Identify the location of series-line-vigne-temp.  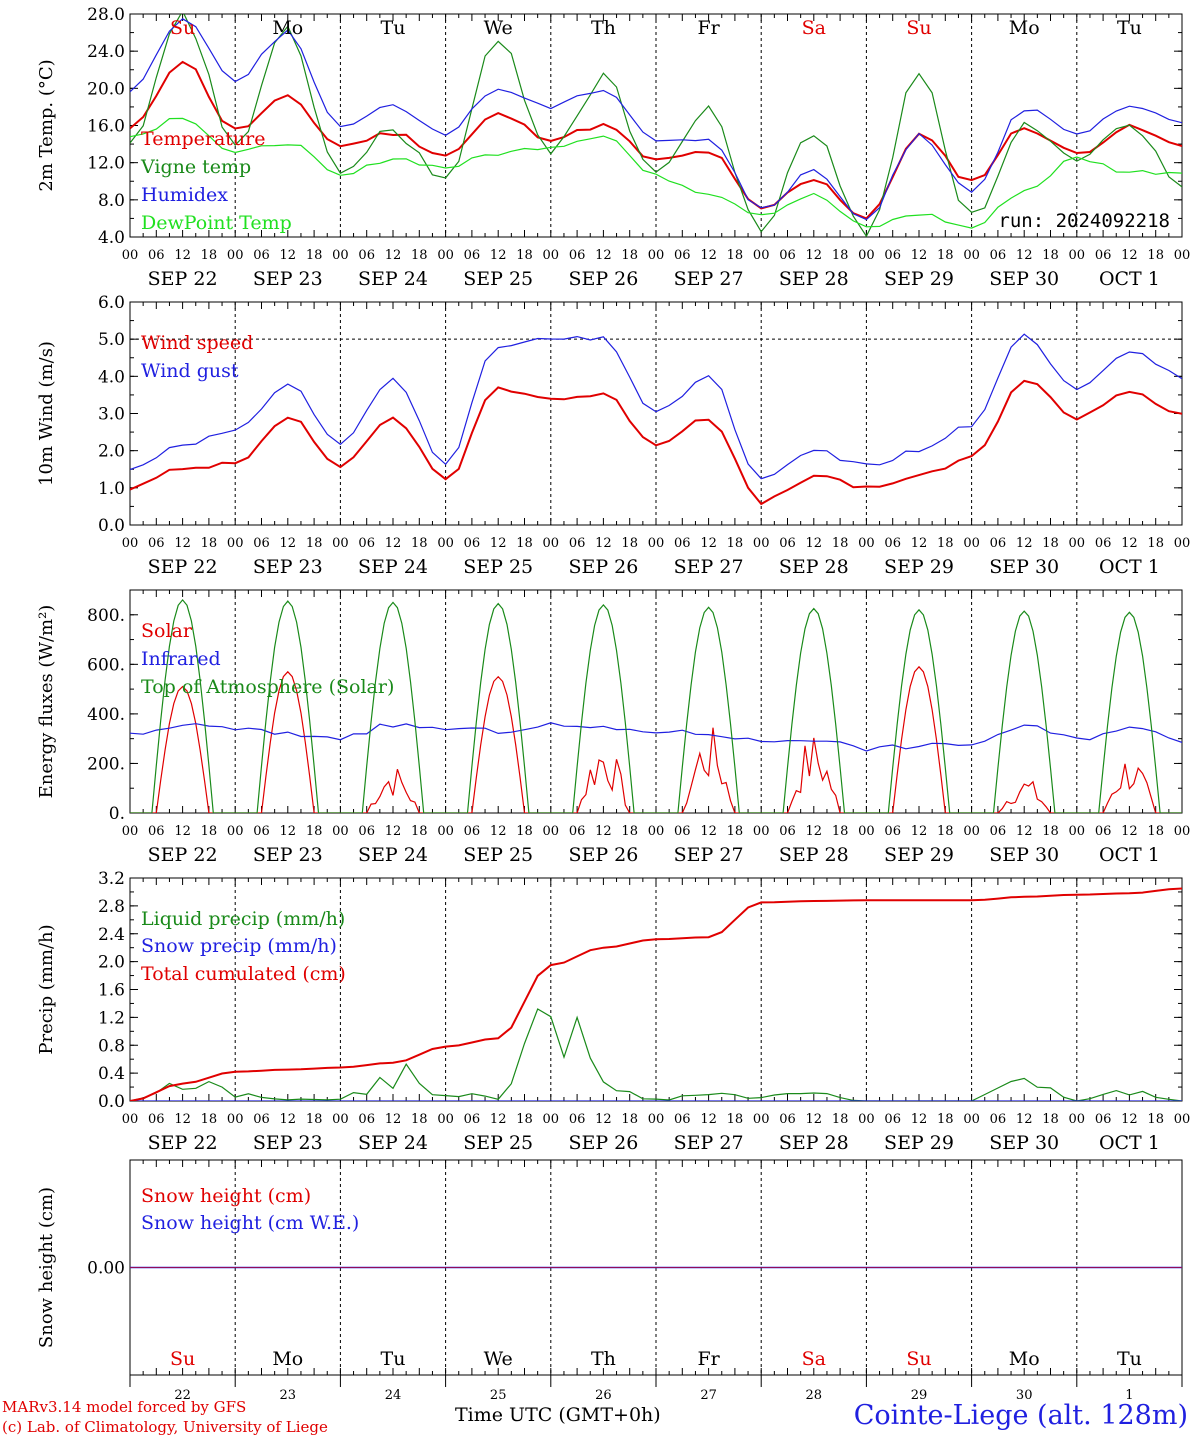
(656, 125).